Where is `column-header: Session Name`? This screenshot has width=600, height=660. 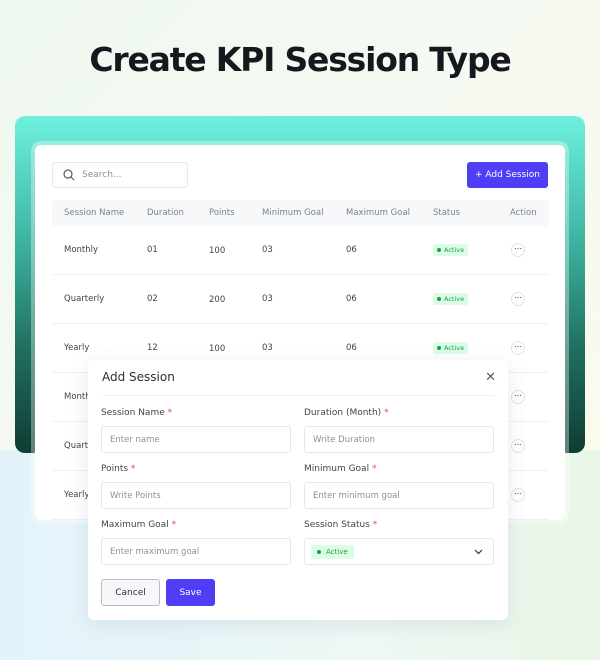 column-header: Session Name is located at coordinates (94, 213).